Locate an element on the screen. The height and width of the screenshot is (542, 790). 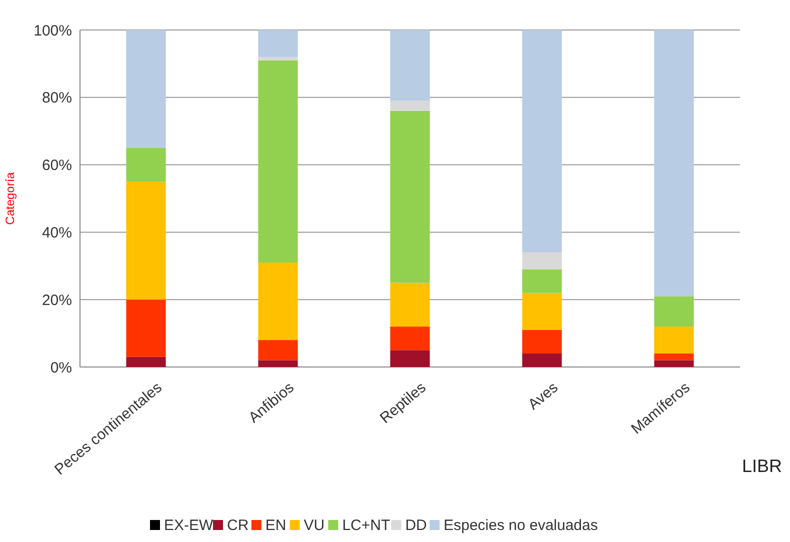
y-tick-label: 60% is located at coordinates (57, 165).